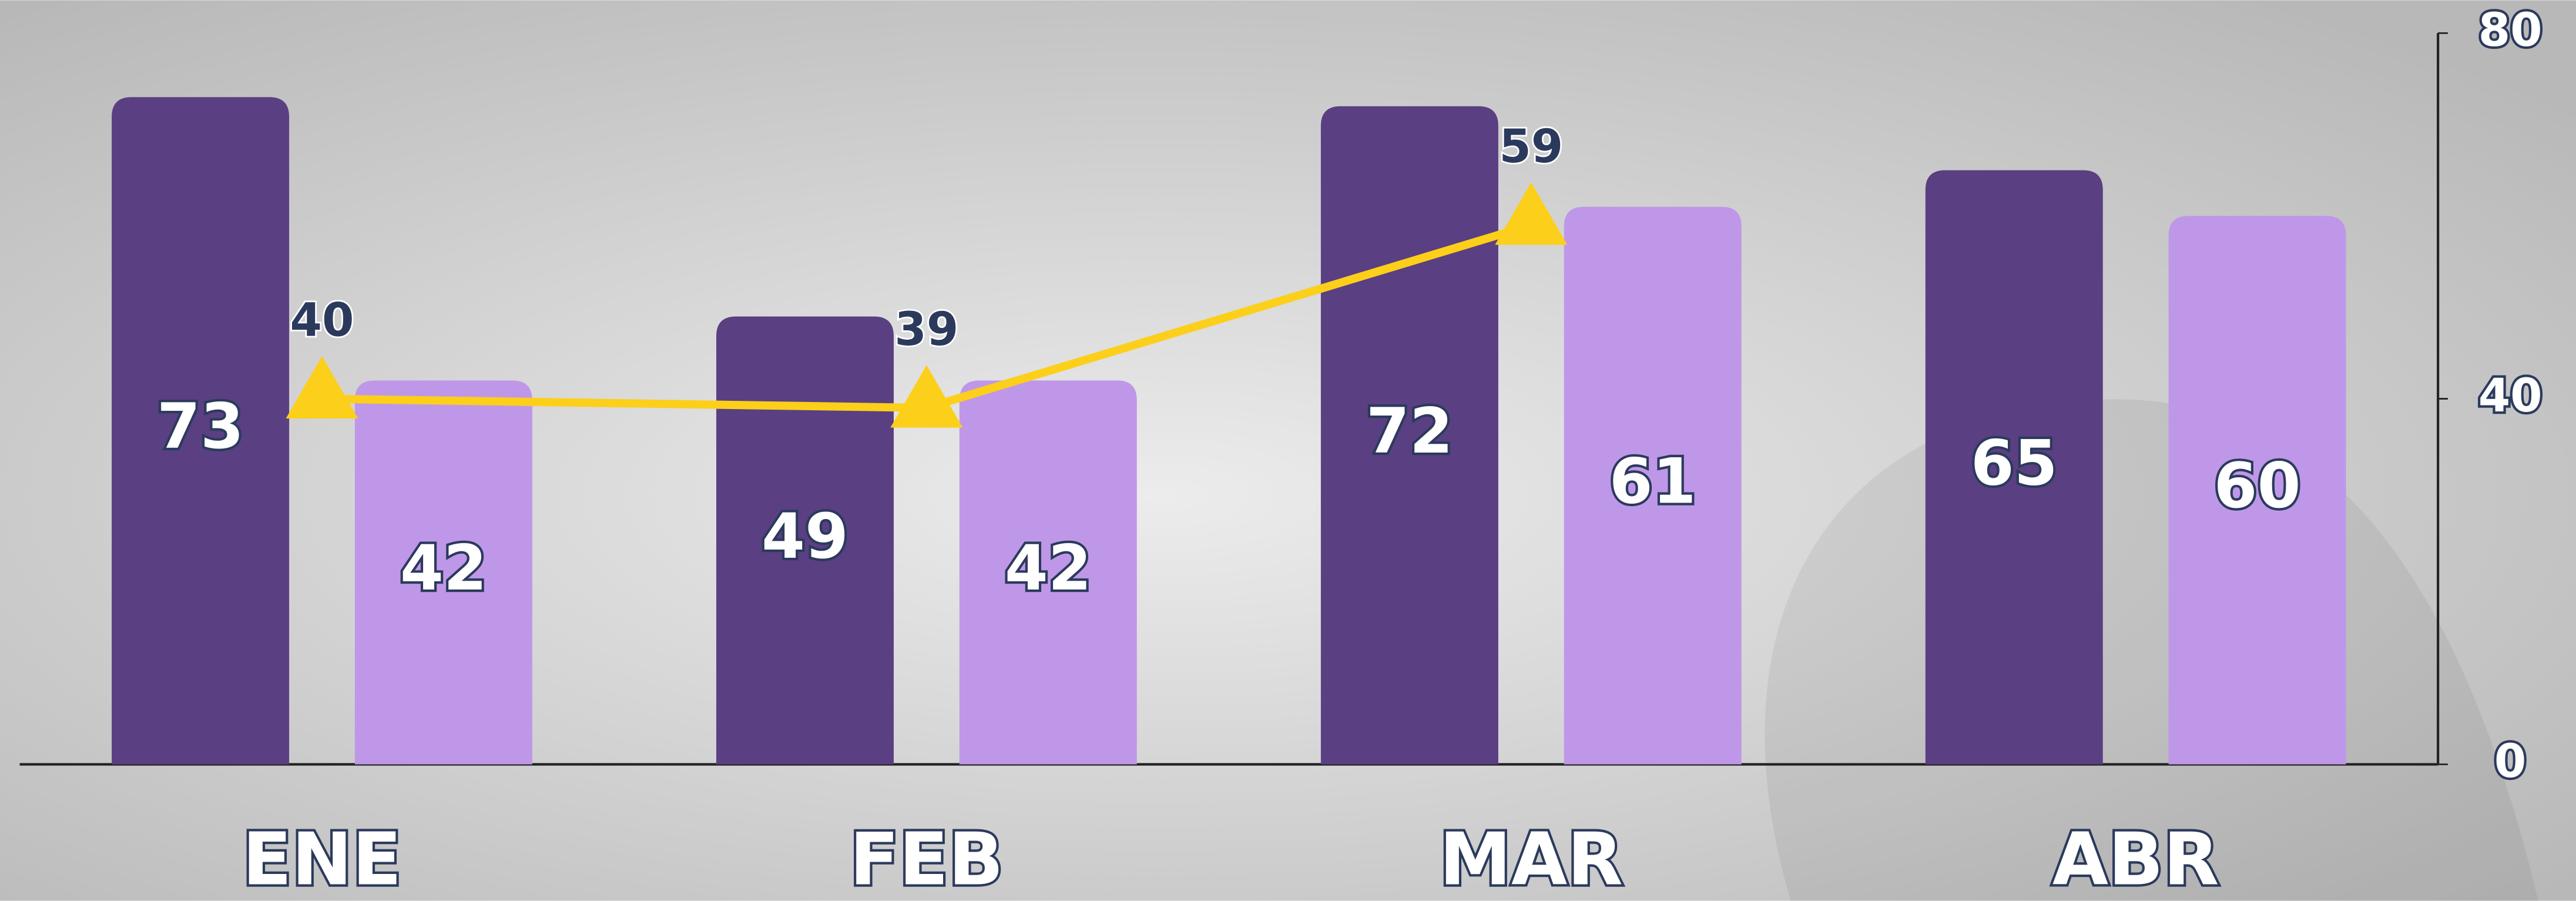  Describe the element at coordinates (2511, 31) in the screenshot. I see `y-tick-label: 80` at that location.